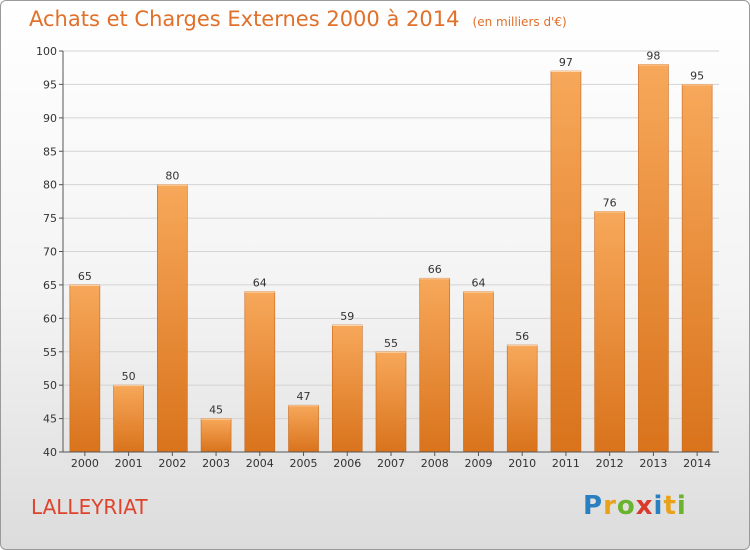  Describe the element at coordinates (50, 252) in the screenshot. I see `y-tick-label: 70` at that location.